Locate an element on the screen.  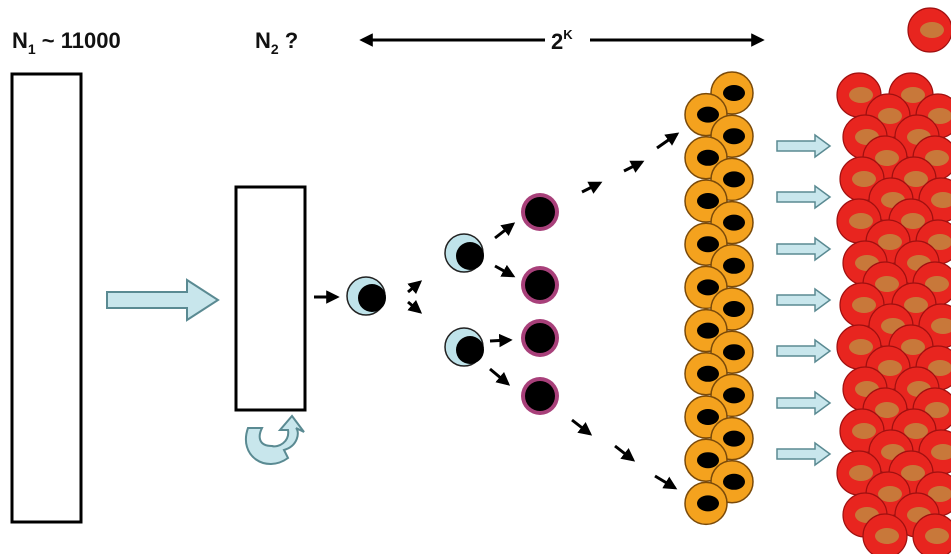
orange-cell-column is located at coordinates (719, 298).